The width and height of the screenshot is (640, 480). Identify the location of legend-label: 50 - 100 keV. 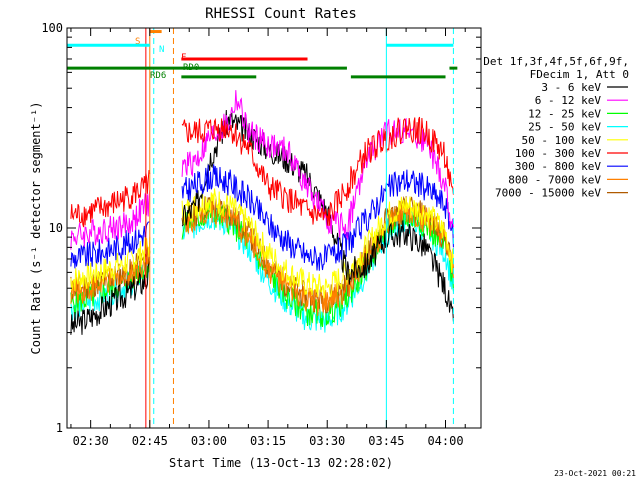
(562, 140).